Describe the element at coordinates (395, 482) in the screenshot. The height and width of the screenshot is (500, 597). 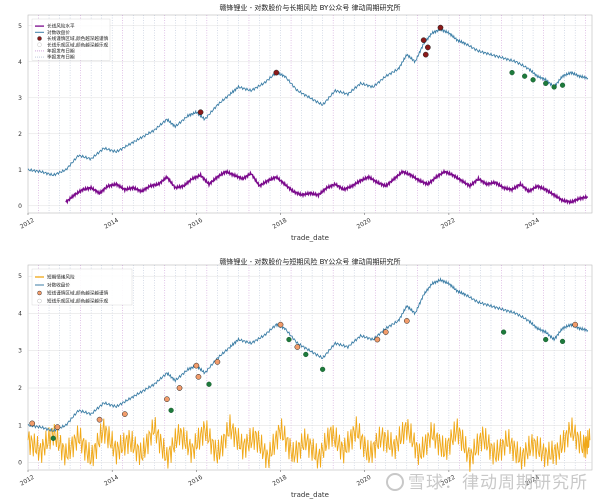
I see `xueqiu-logo-icon` at that location.